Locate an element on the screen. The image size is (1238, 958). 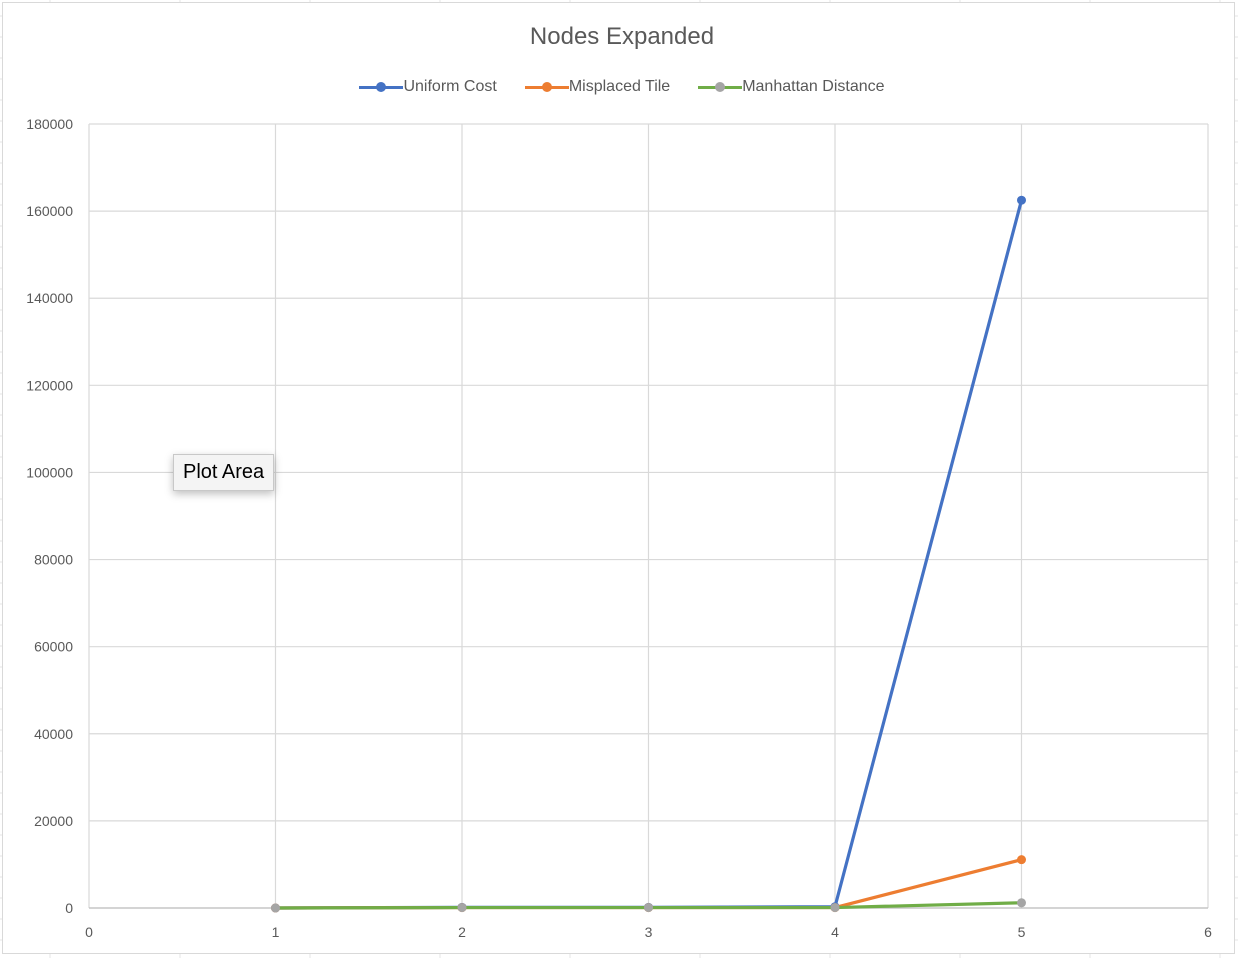
y-tick-label: 140000 is located at coordinates (49, 298).